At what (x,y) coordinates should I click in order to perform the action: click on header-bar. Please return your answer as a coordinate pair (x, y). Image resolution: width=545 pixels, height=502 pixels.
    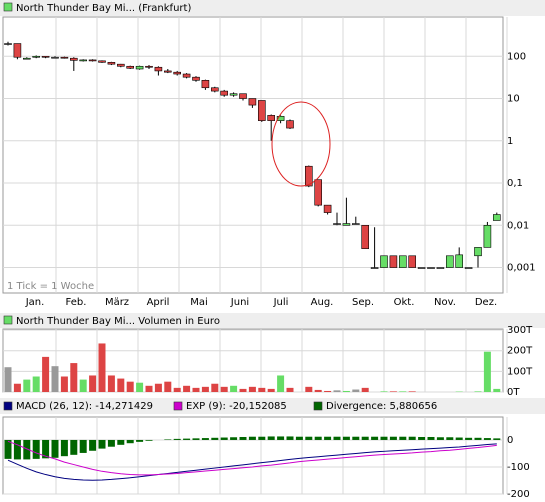
    Looking at the image, I should click on (272, 320).